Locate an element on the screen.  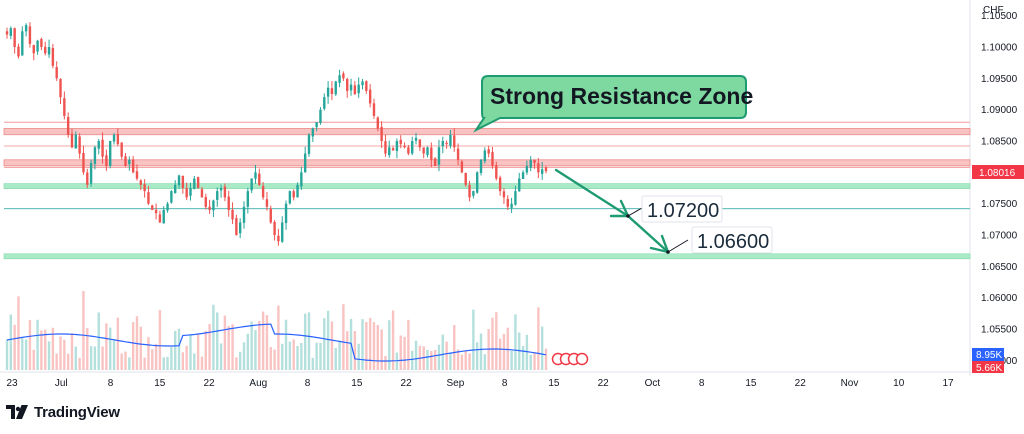
forecast-arrows is located at coordinates (621, 211).